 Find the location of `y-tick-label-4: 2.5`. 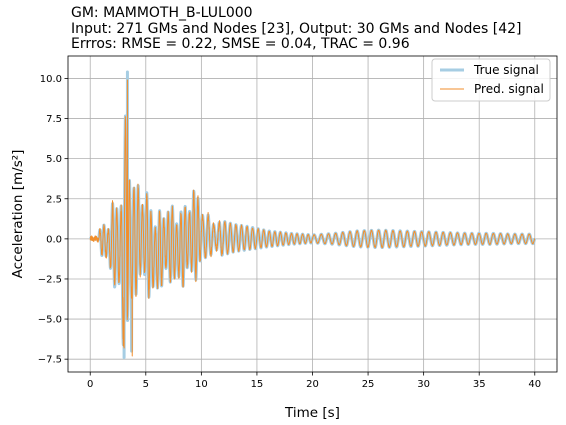

y-tick-label-4: 2.5 is located at coordinates (54, 199).